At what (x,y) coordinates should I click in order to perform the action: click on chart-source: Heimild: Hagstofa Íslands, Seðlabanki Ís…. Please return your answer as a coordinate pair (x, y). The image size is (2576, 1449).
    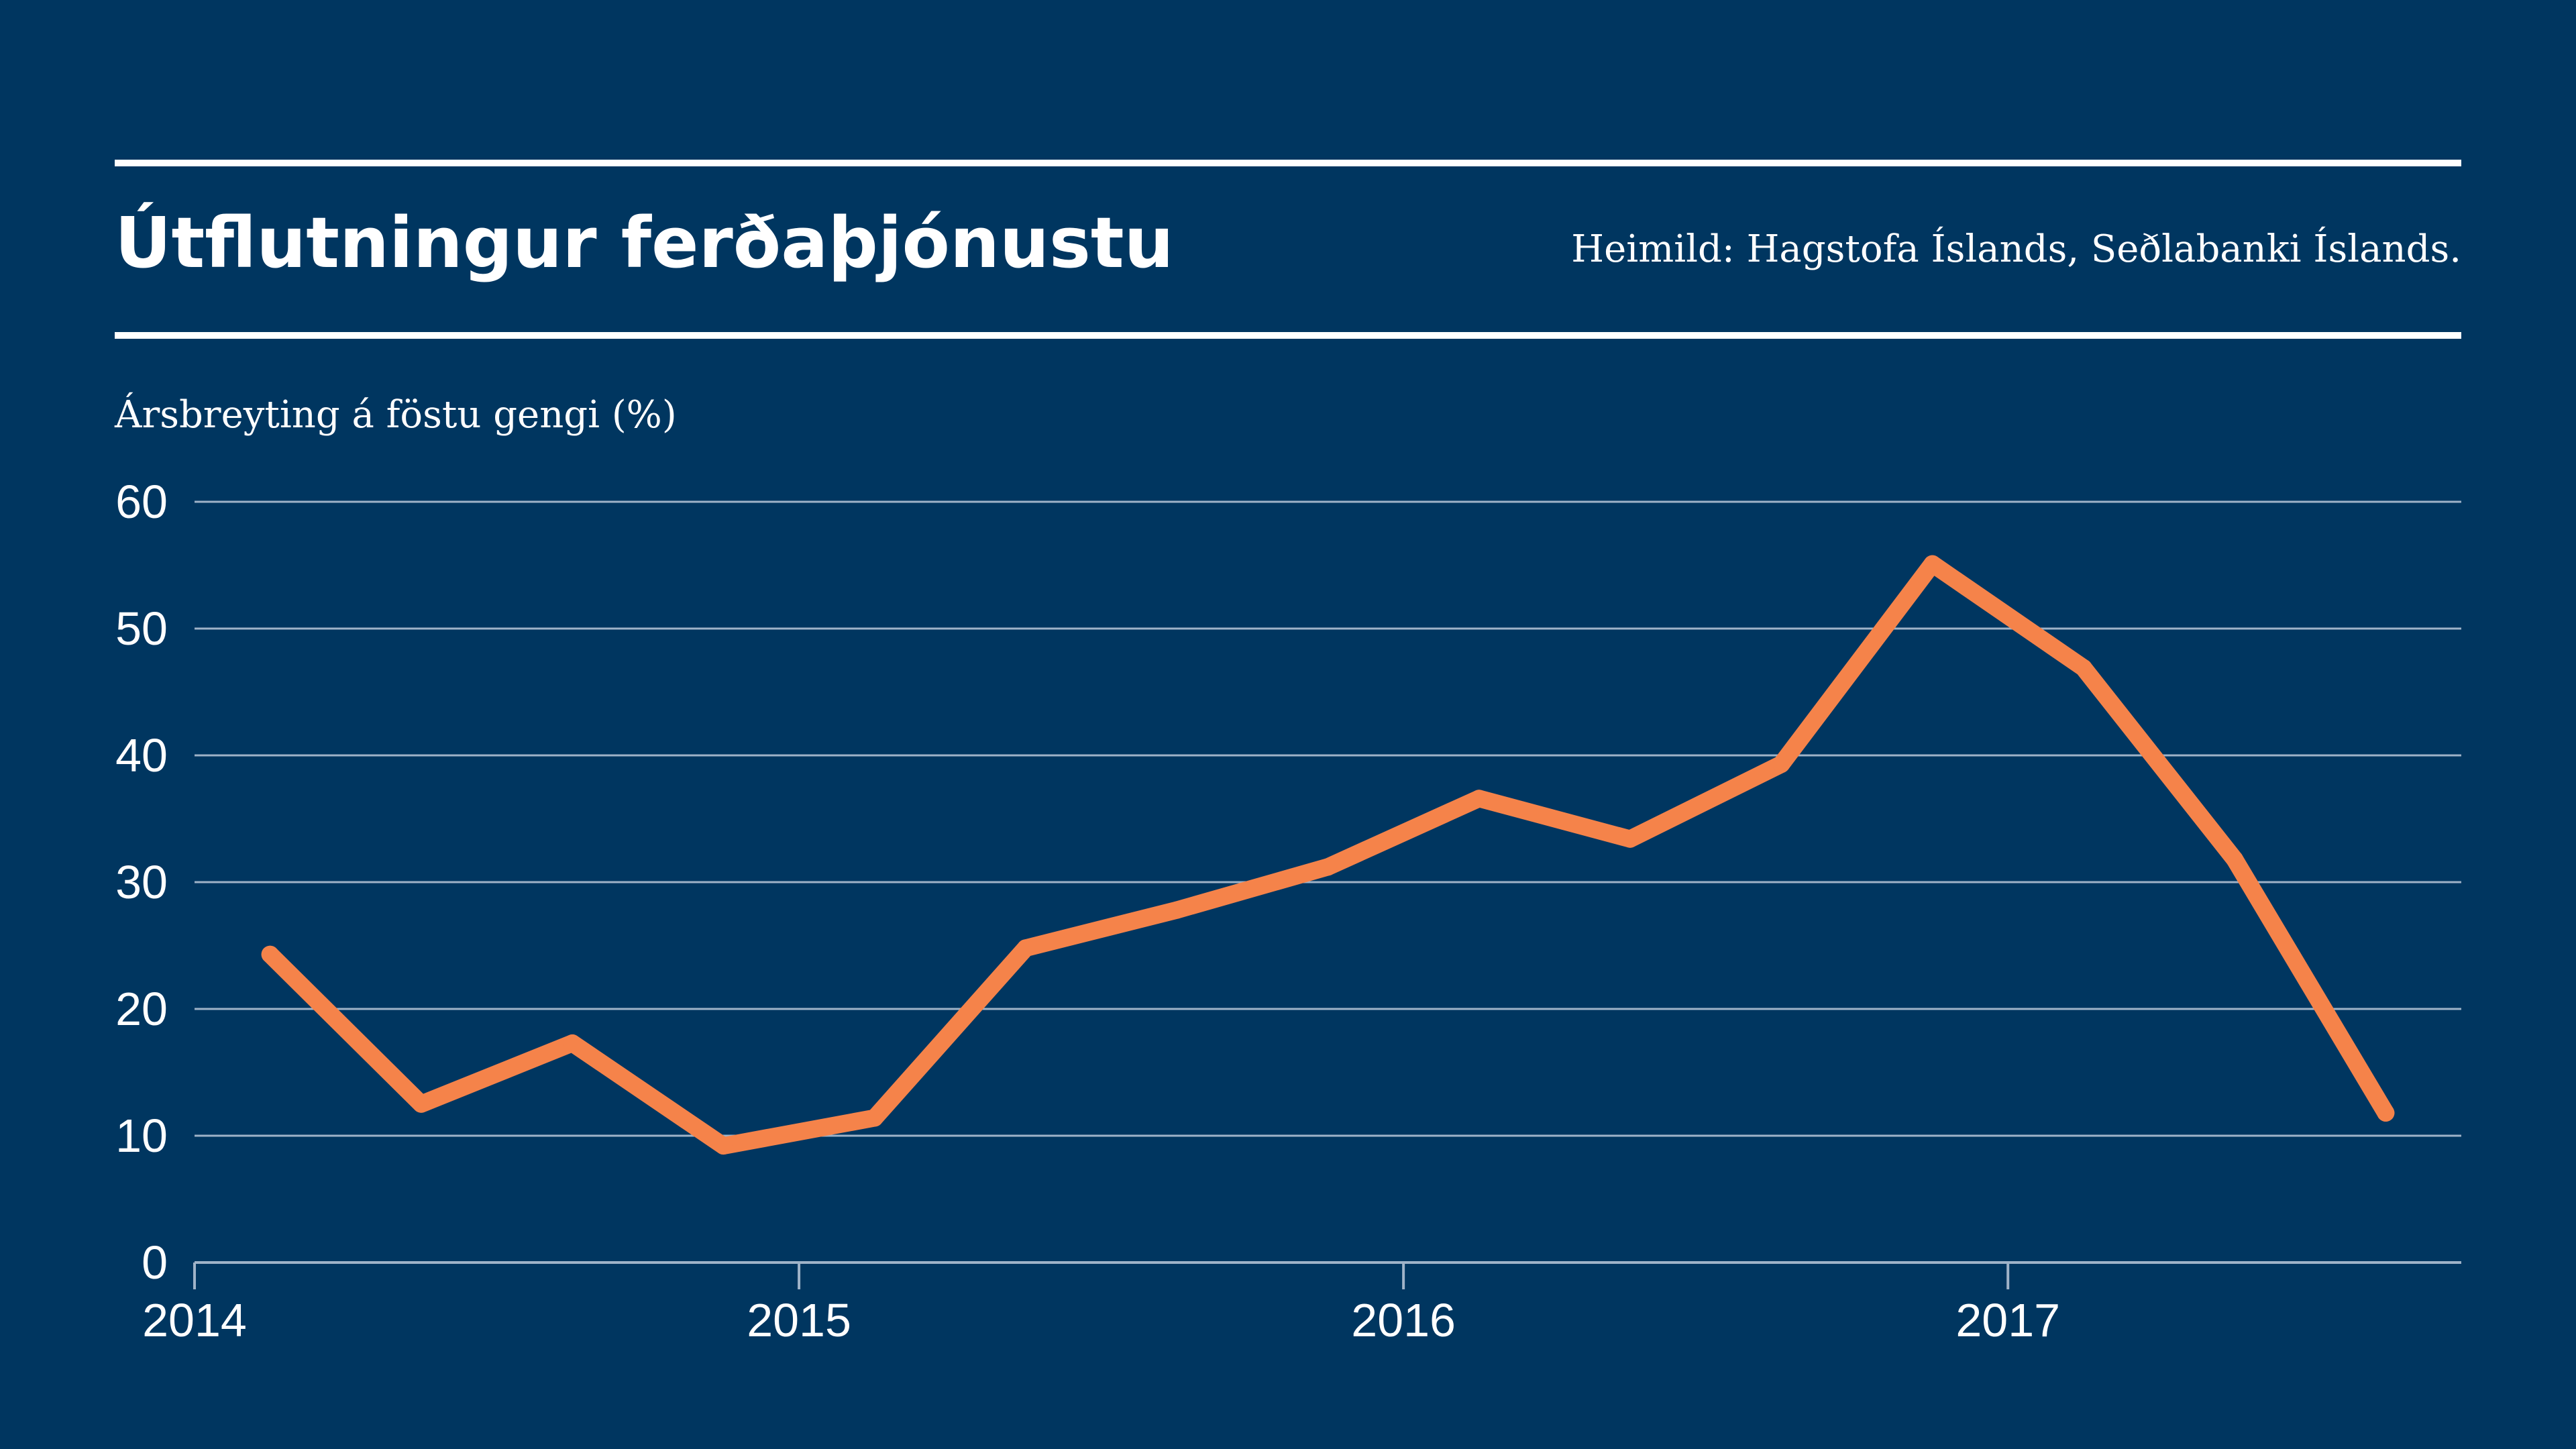
    Looking at the image, I should click on (2016, 249).